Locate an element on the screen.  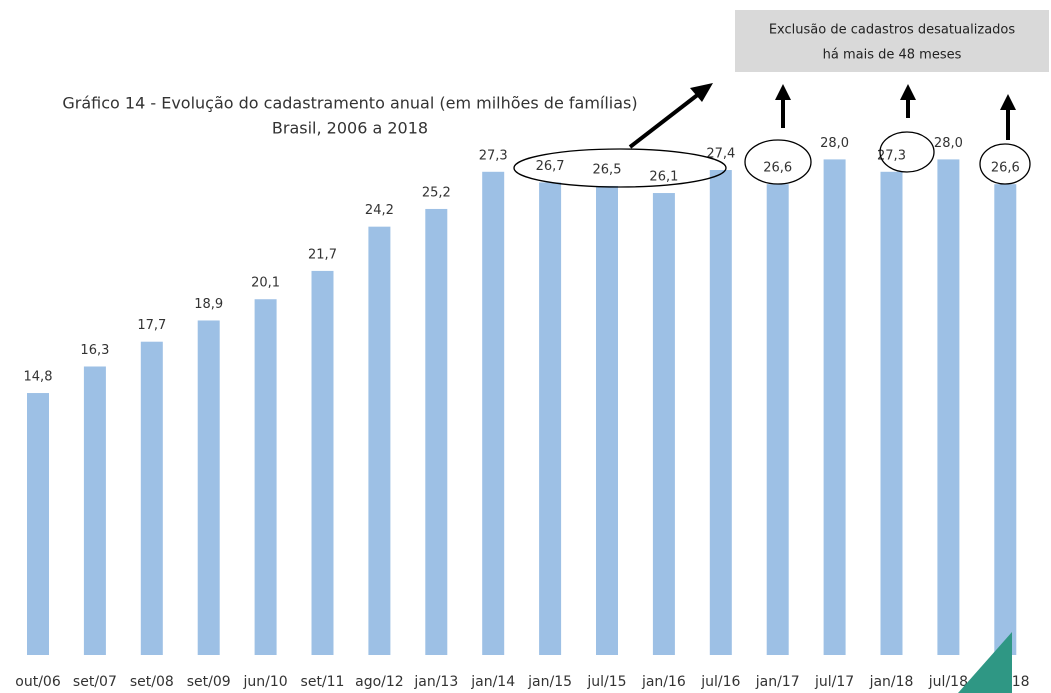
data-label: 26,5 is located at coordinates (607, 169).